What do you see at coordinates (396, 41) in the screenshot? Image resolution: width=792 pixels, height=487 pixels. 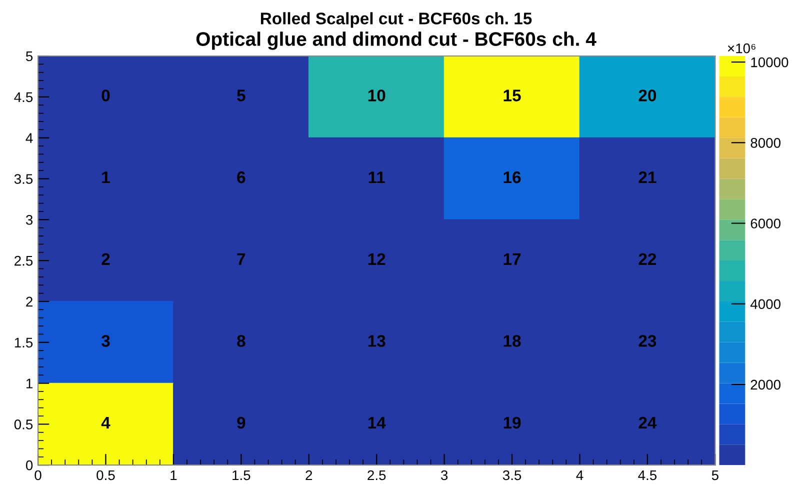 I see `chart-title: Optical glue and dimond cut - BCF60s ch. 4` at bounding box center [396, 41].